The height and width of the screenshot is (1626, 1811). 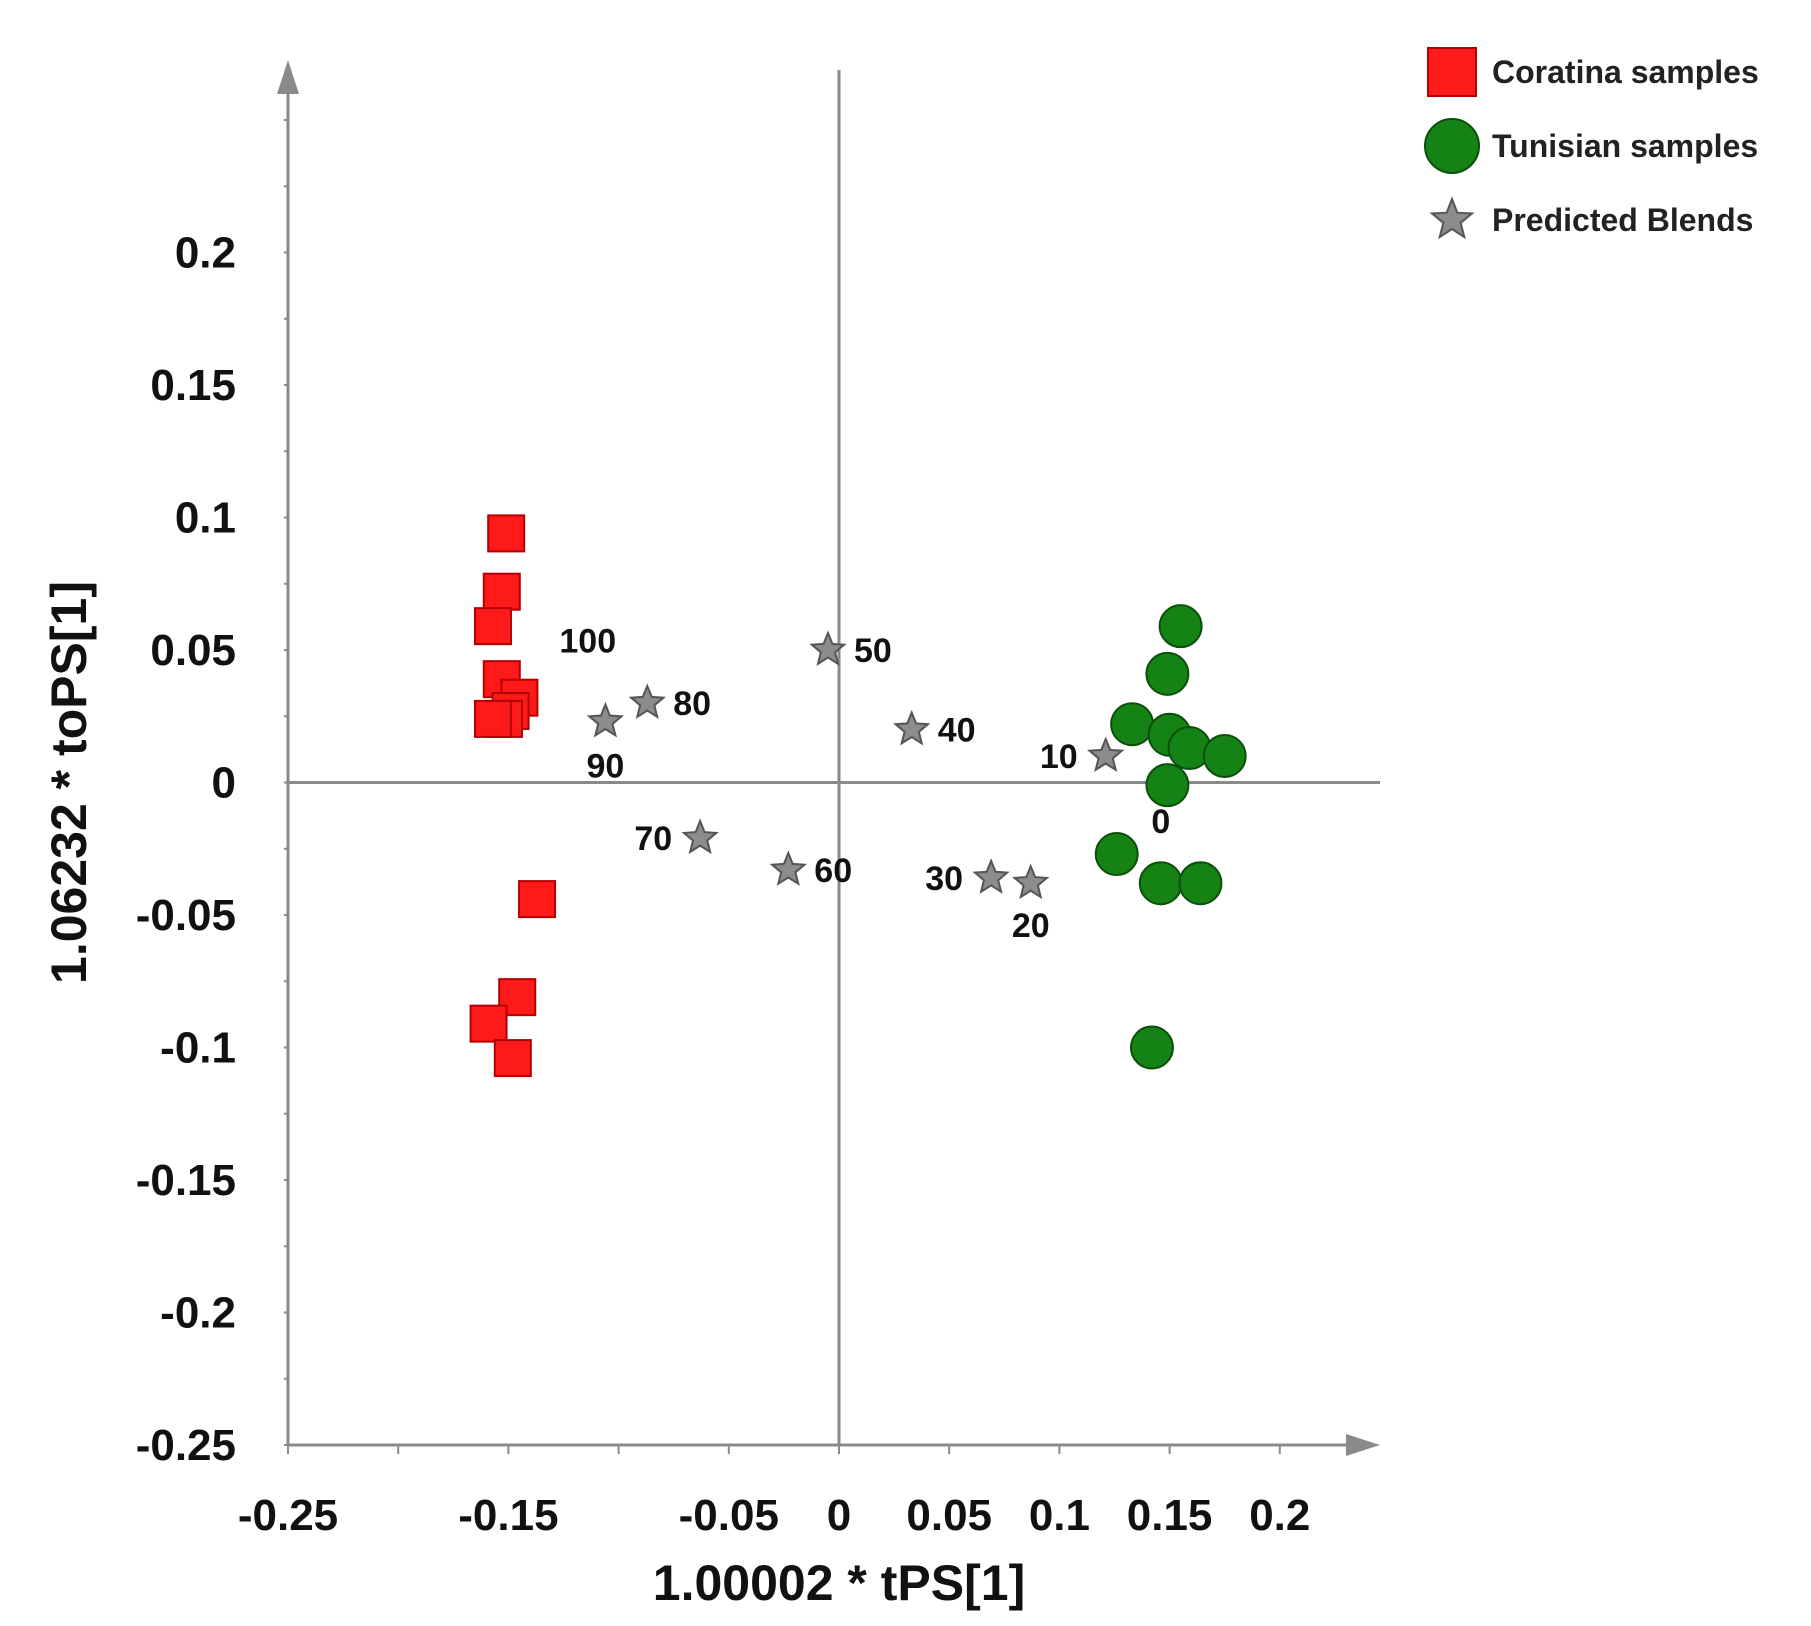 I want to click on x-tick-label: -0.25, so click(x=288, y=1515).